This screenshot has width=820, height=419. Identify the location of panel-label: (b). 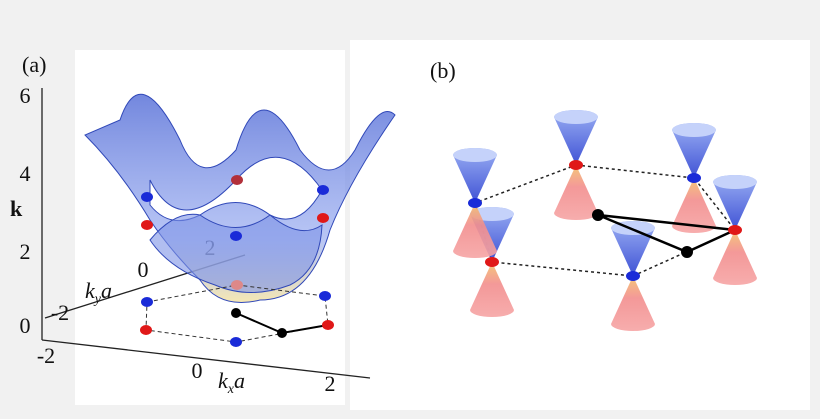
(443, 70).